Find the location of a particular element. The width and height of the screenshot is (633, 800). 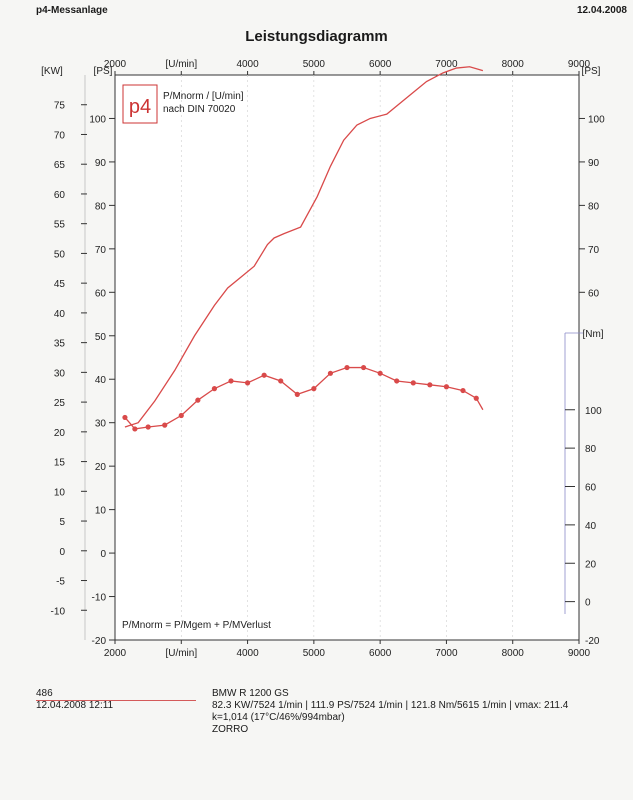

p4-logo-text: p4 is located at coordinates (140, 107).